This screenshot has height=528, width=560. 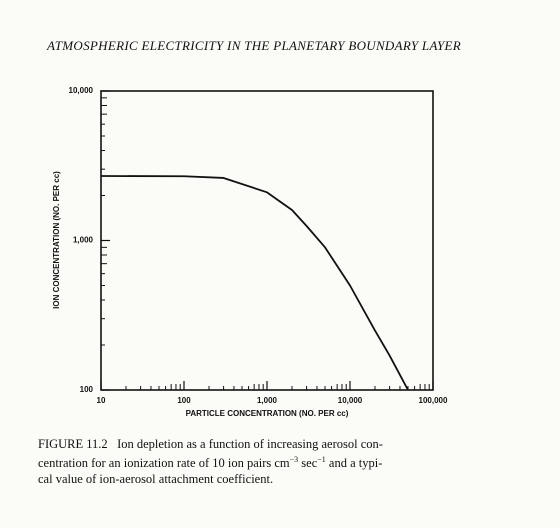 What do you see at coordinates (267, 413) in the screenshot?
I see `x-axis-label: PARTICLE CONCENTRATION (NO. PER cc)` at bounding box center [267, 413].